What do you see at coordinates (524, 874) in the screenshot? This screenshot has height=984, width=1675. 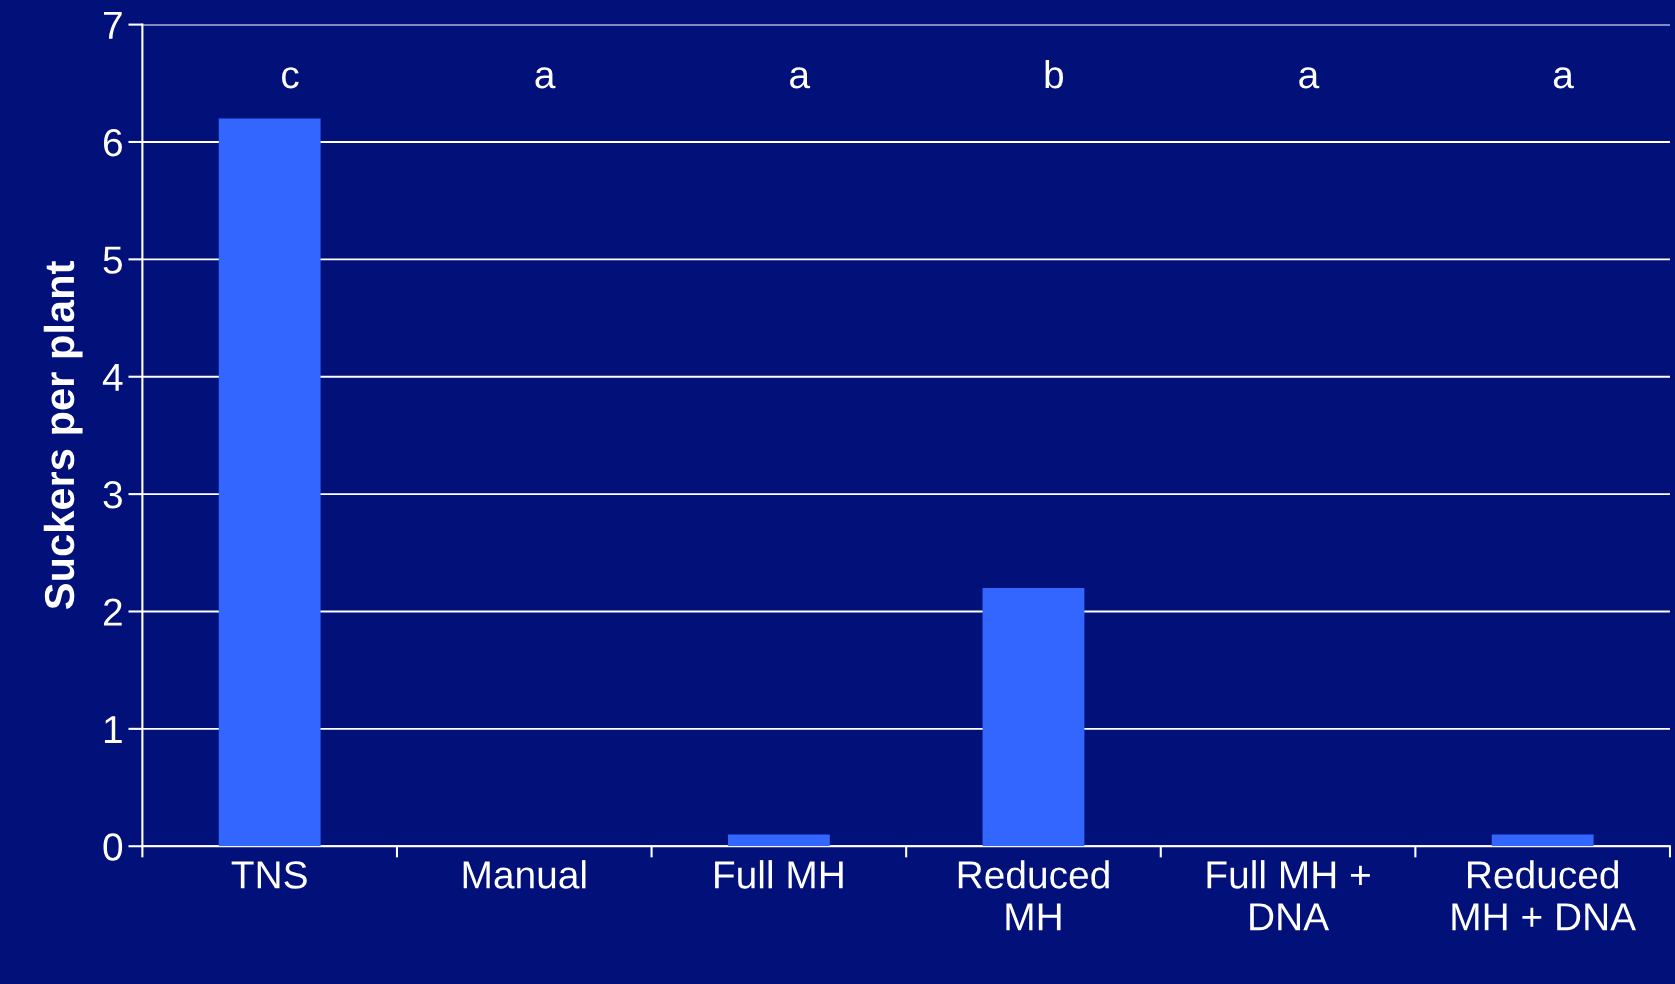 I see `x-tick-label: Manual` at bounding box center [524, 874].